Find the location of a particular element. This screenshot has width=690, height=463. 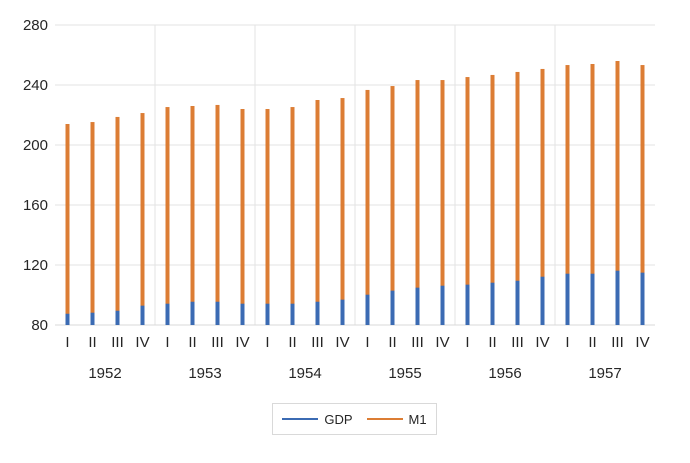

x-tick-label-year: 1957 is located at coordinates (604, 373).